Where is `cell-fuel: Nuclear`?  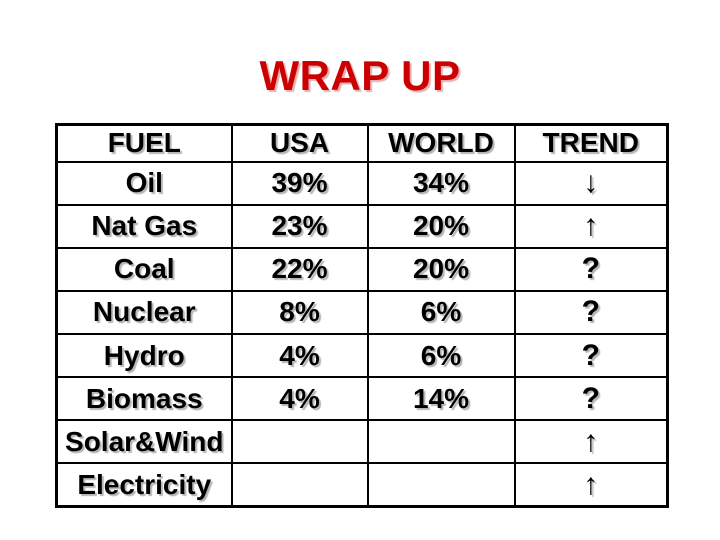
cell-fuel: Nuclear is located at coordinates (144, 312).